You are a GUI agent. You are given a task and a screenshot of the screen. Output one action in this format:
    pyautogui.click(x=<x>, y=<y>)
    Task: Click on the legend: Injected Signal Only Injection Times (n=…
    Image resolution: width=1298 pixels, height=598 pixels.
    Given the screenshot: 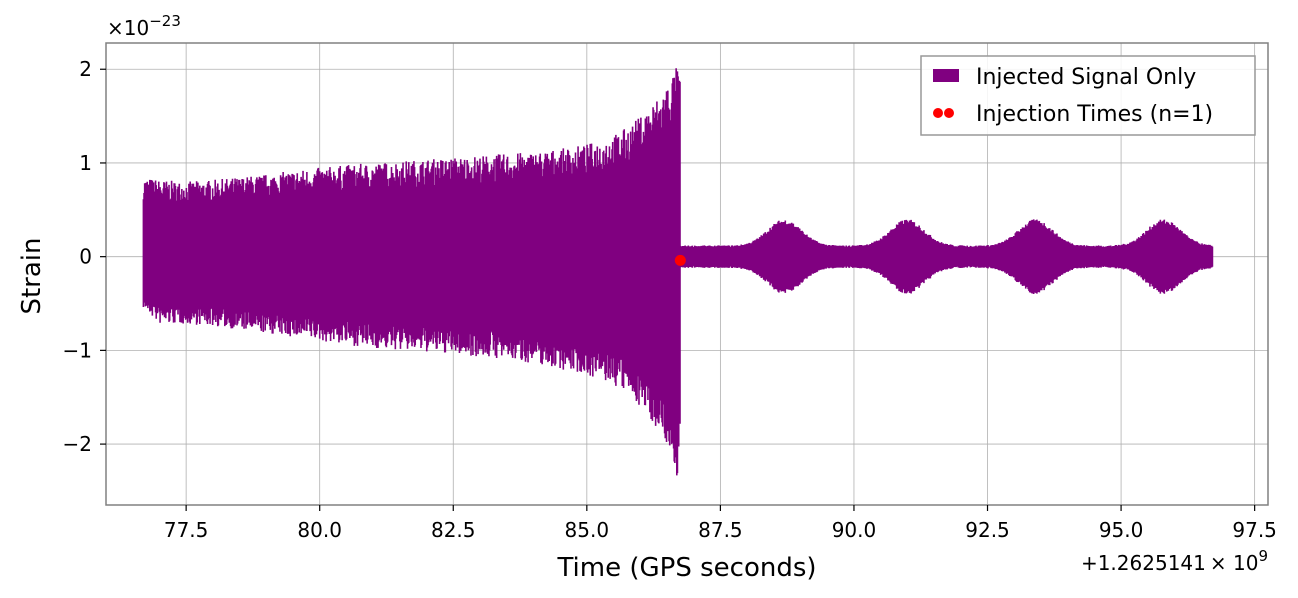 What is the action you would take?
    pyautogui.click(x=1088, y=95)
    